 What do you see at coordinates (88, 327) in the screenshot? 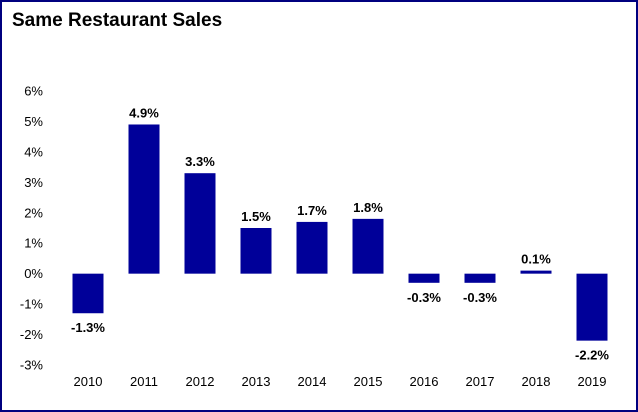
I see `data-label: -1.3%` at bounding box center [88, 327].